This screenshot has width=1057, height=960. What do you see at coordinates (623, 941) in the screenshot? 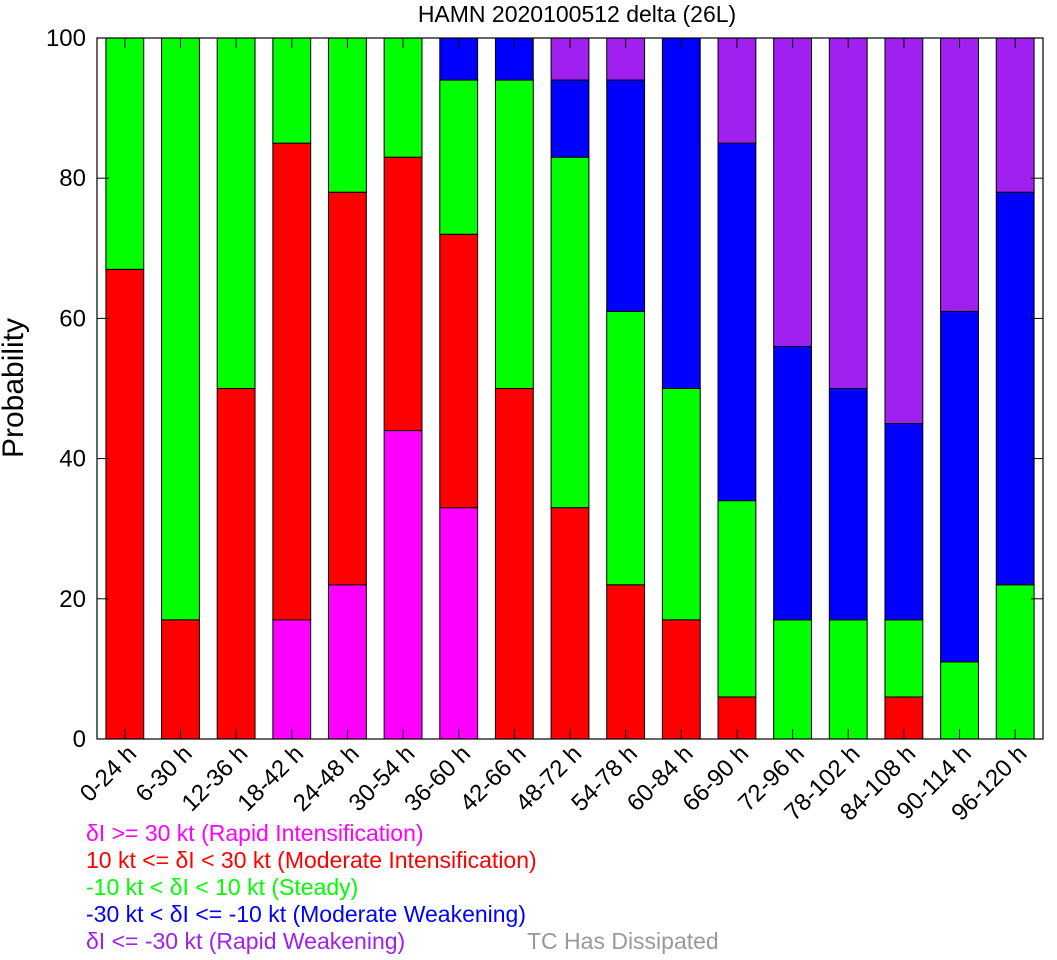
I see `legend-entry-dissipated: TC Has Dissipated` at bounding box center [623, 941].